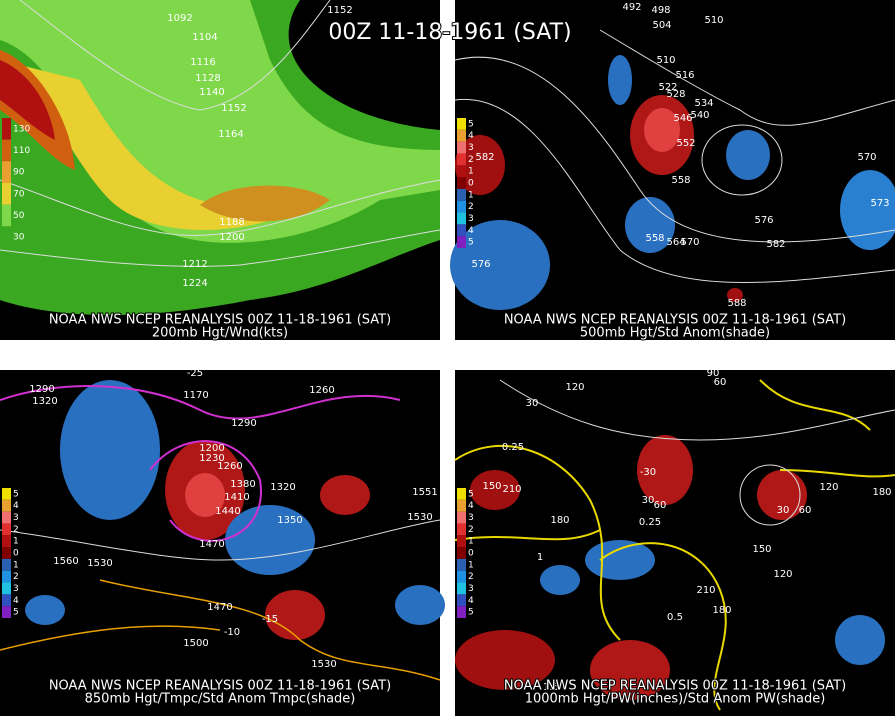 Image resolution: width=895 pixels, height=716 pixels. I want to click on contour-label: 1116, so click(202, 62).